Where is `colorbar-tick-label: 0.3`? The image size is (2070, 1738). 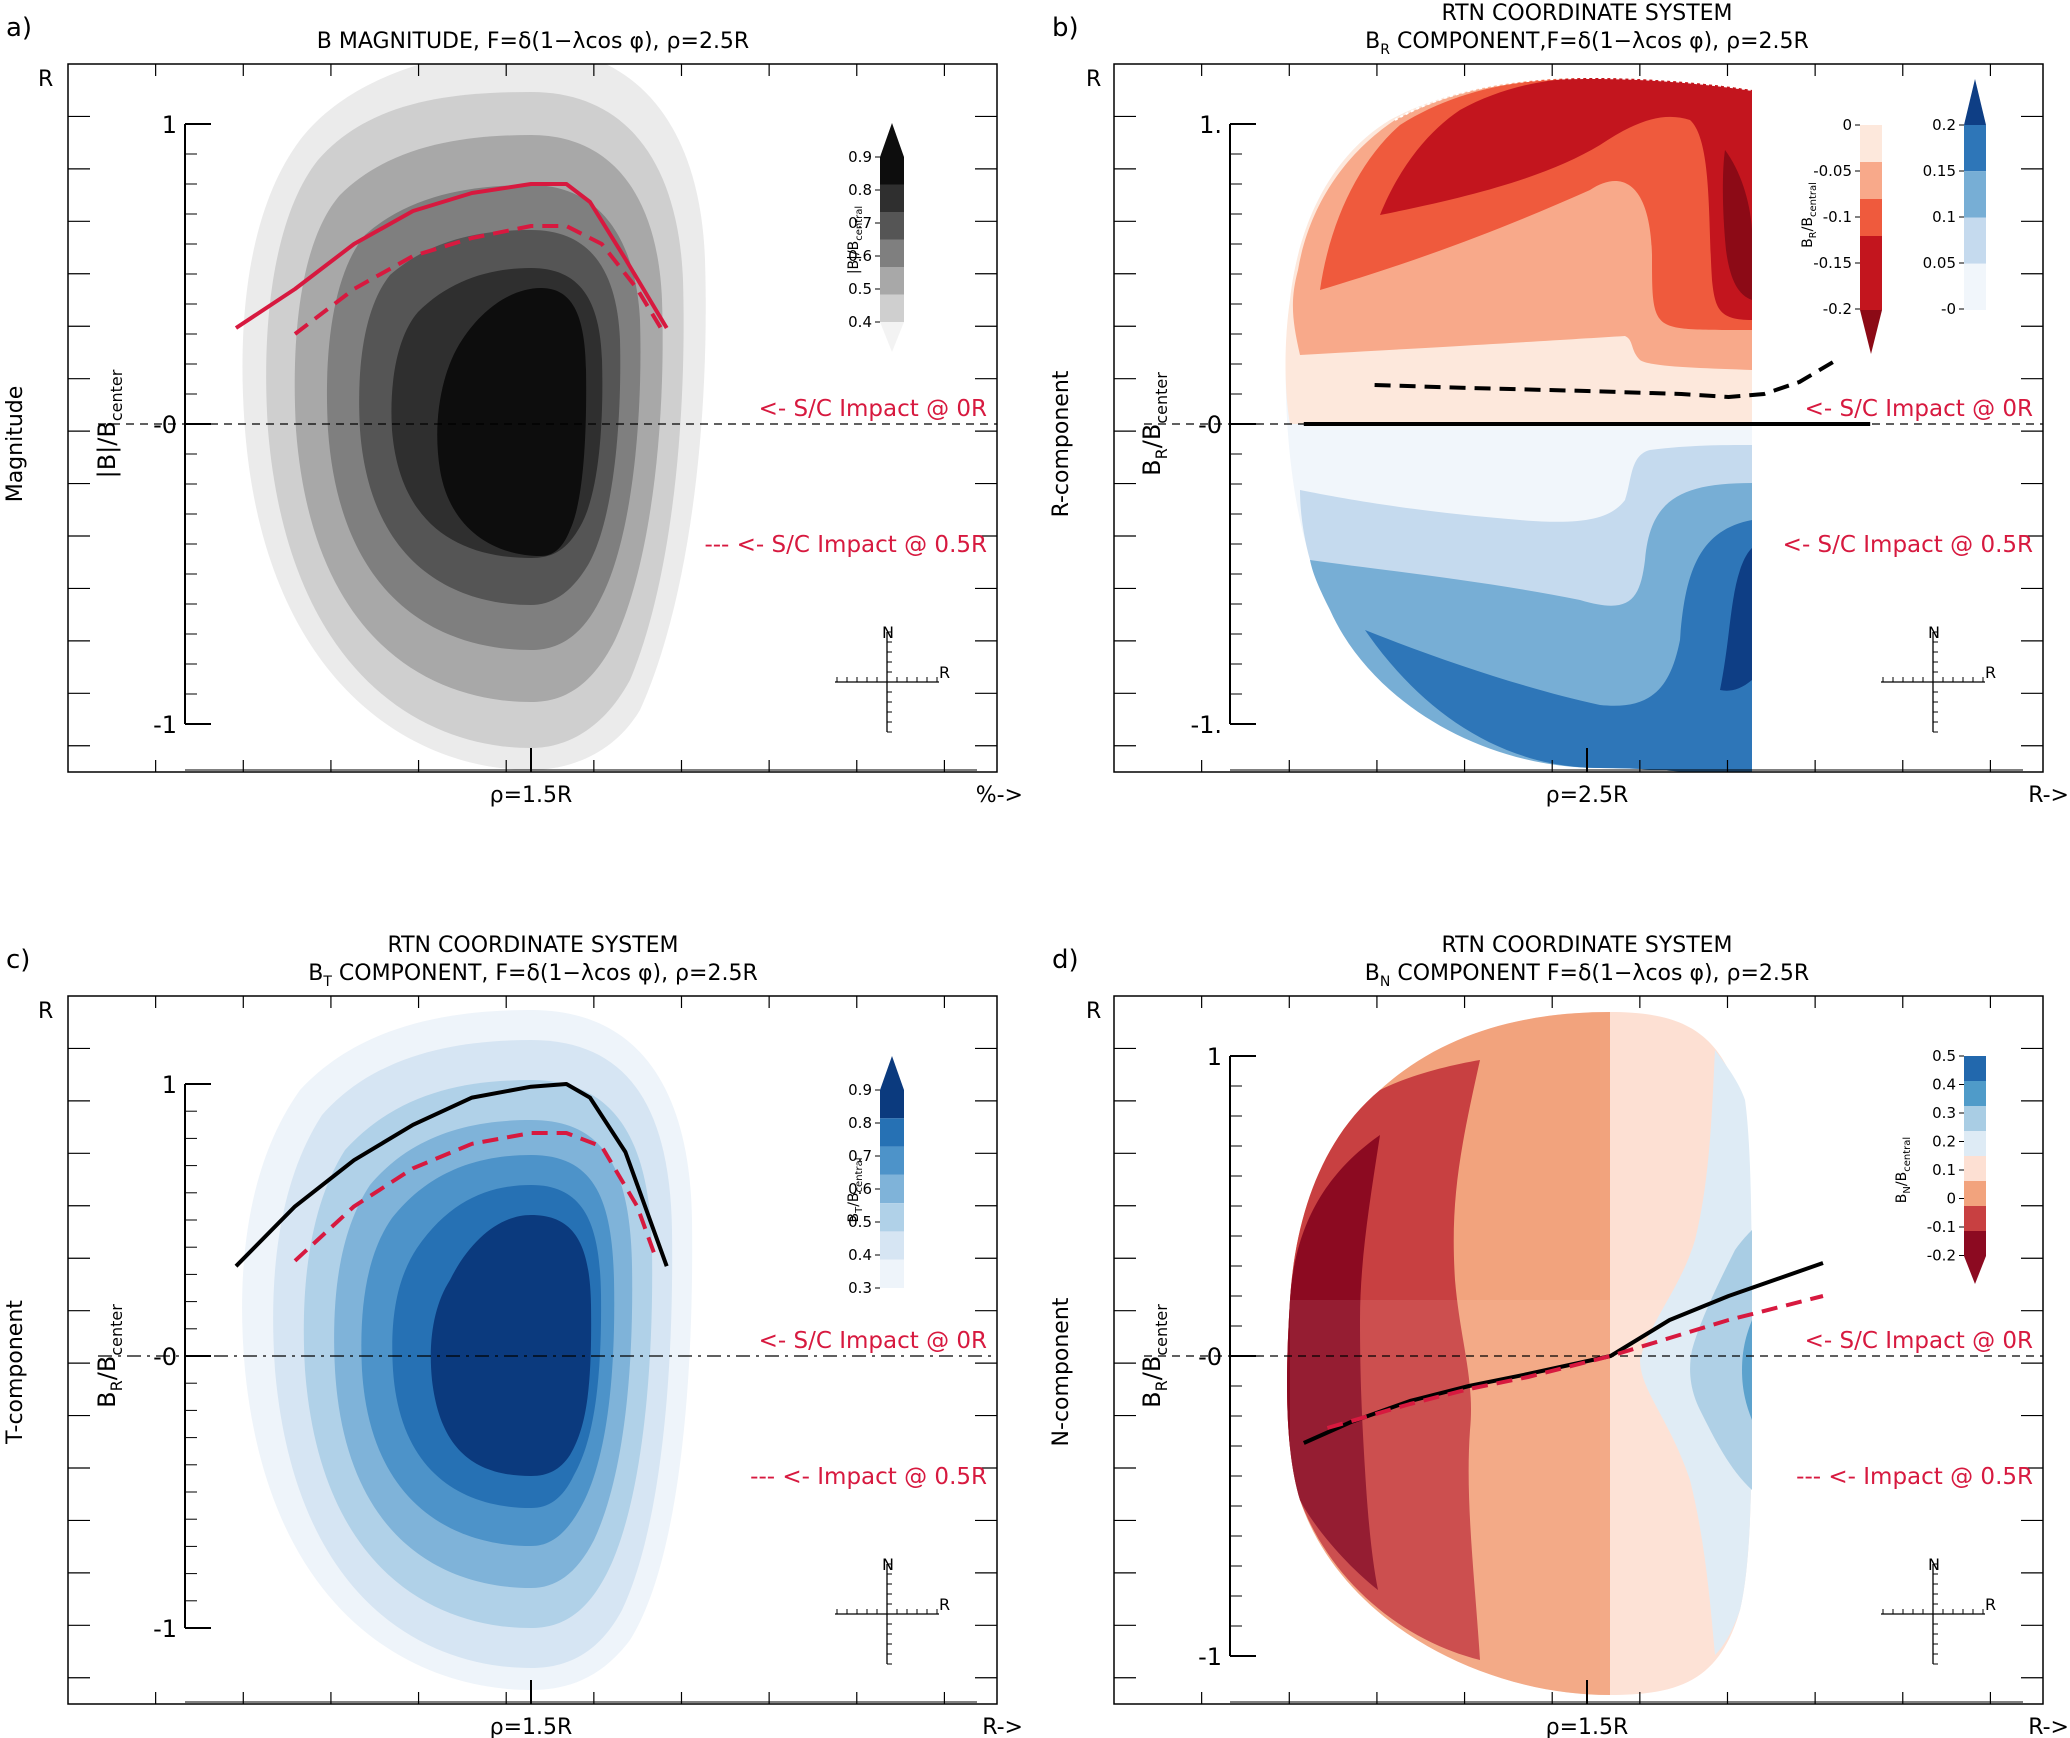 colorbar-tick-label: 0.3 is located at coordinates (860, 1288).